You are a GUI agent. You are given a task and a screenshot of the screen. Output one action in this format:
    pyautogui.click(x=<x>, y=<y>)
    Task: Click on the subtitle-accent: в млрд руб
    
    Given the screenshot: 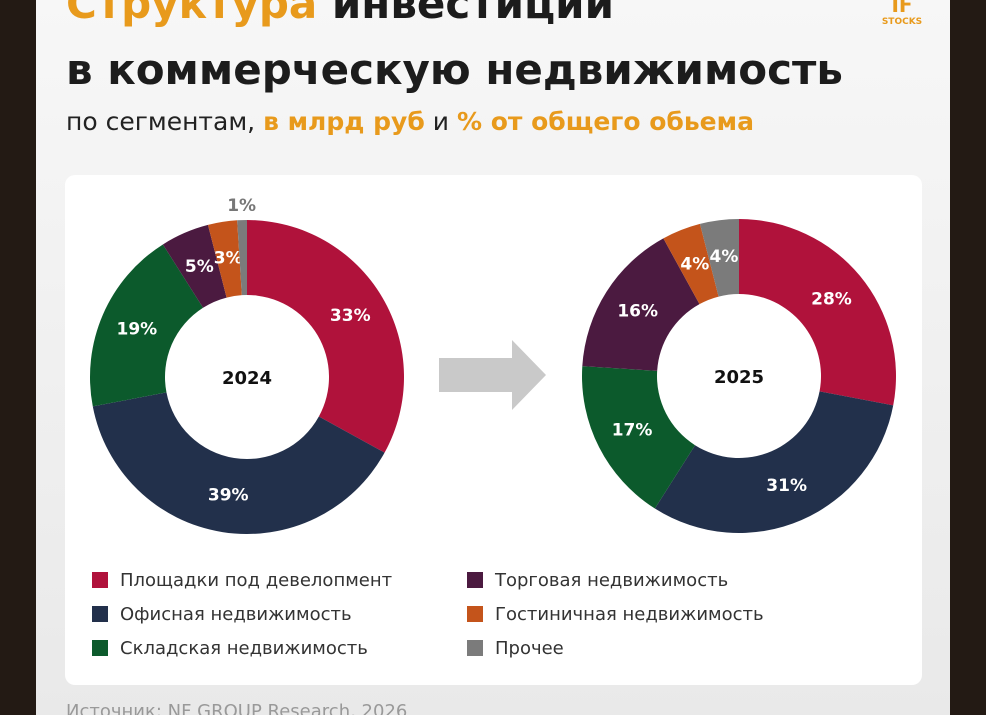 What is the action you would take?
    pyautogui.click(x=344, y=121)
    